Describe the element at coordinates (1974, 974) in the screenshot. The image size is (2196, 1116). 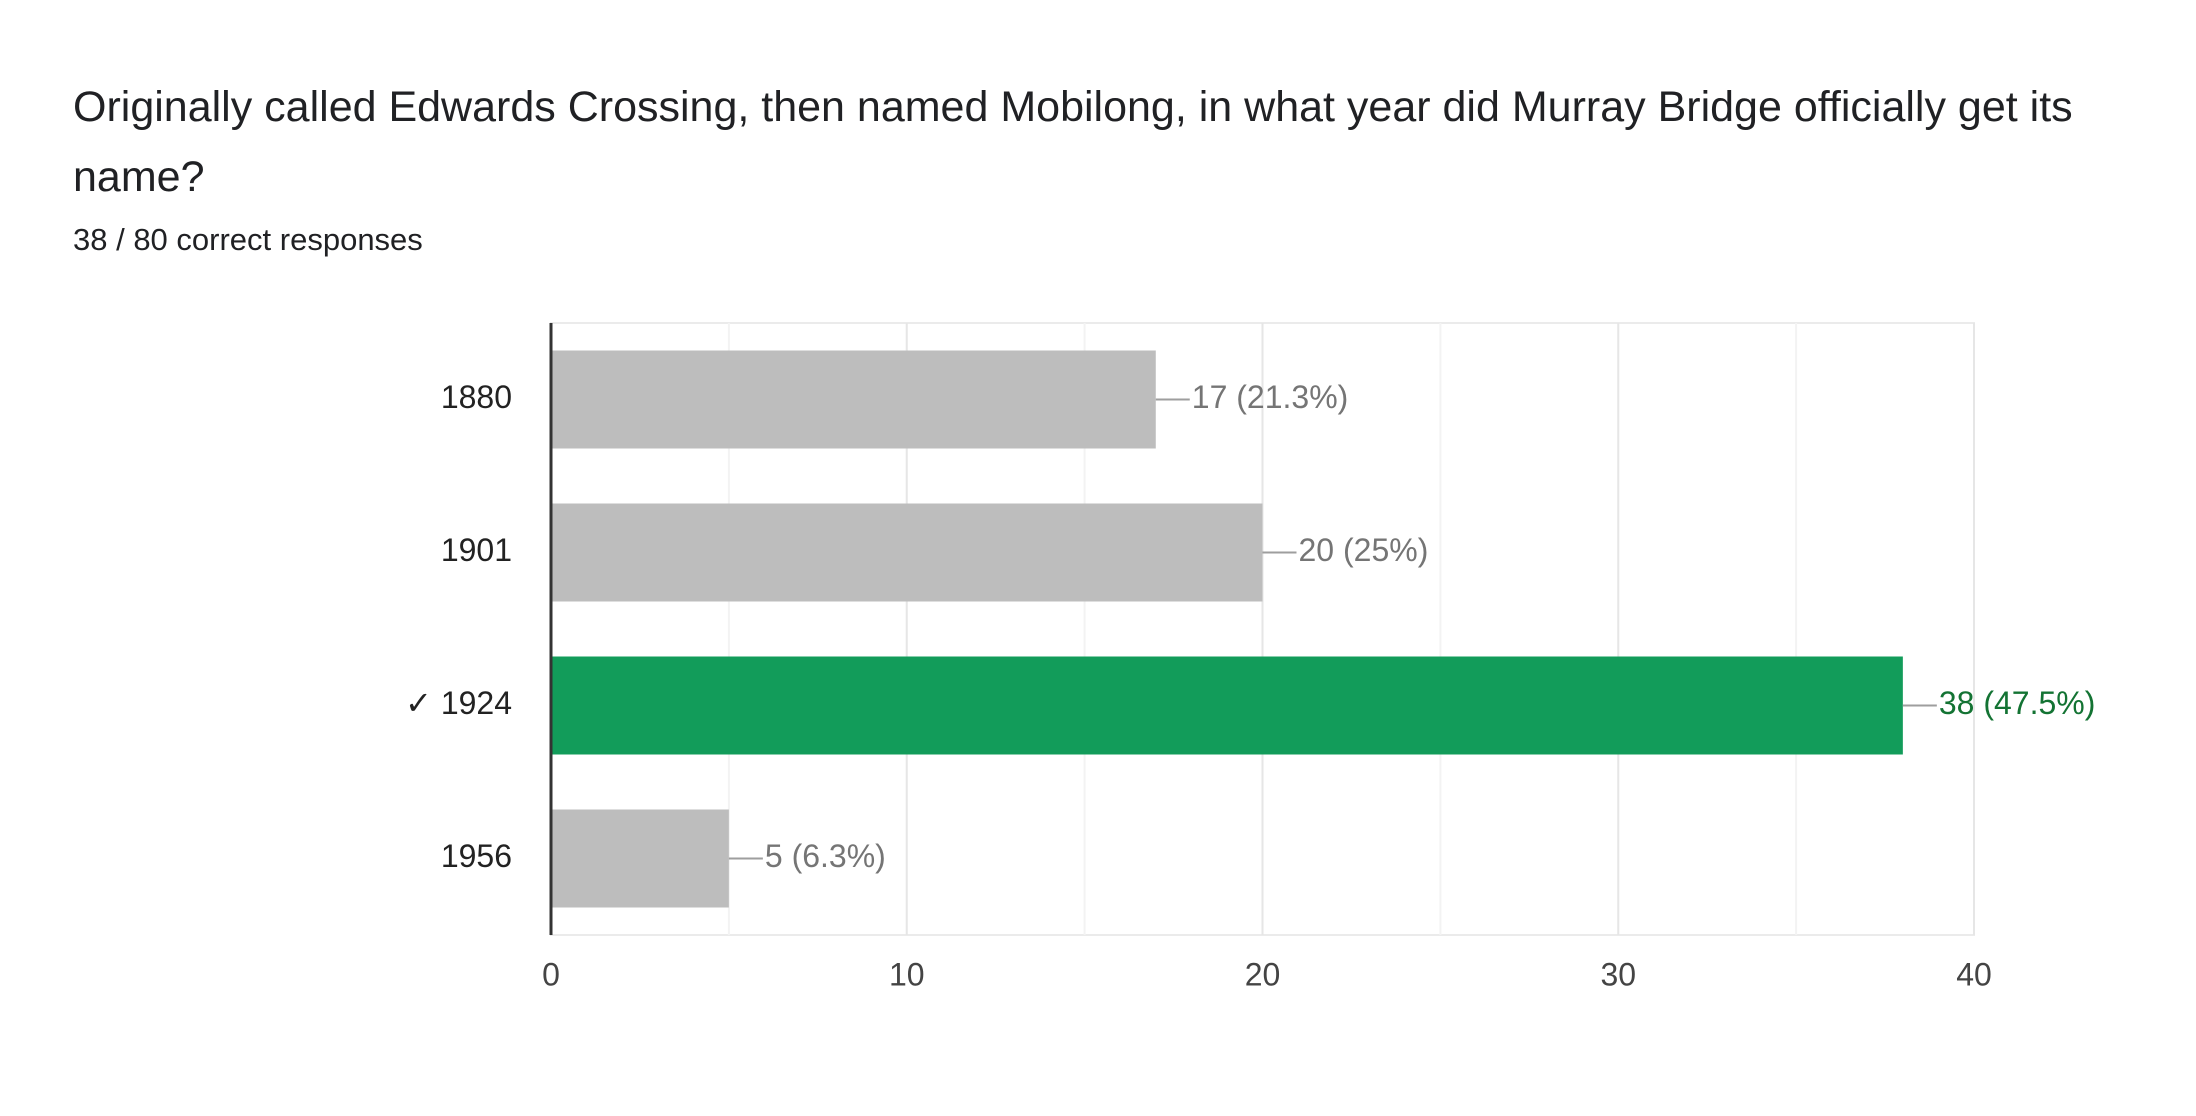
I see `x-tick-label: 40` at that location.